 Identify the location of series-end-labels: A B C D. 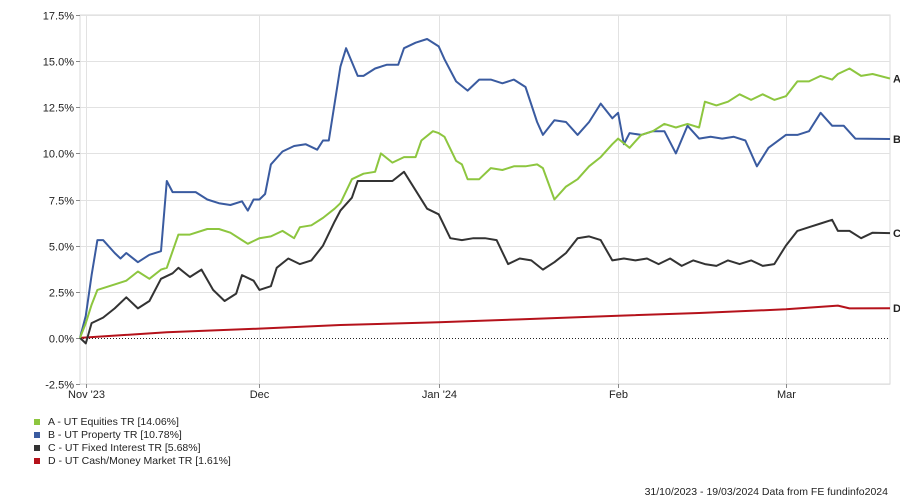
(896, 194).